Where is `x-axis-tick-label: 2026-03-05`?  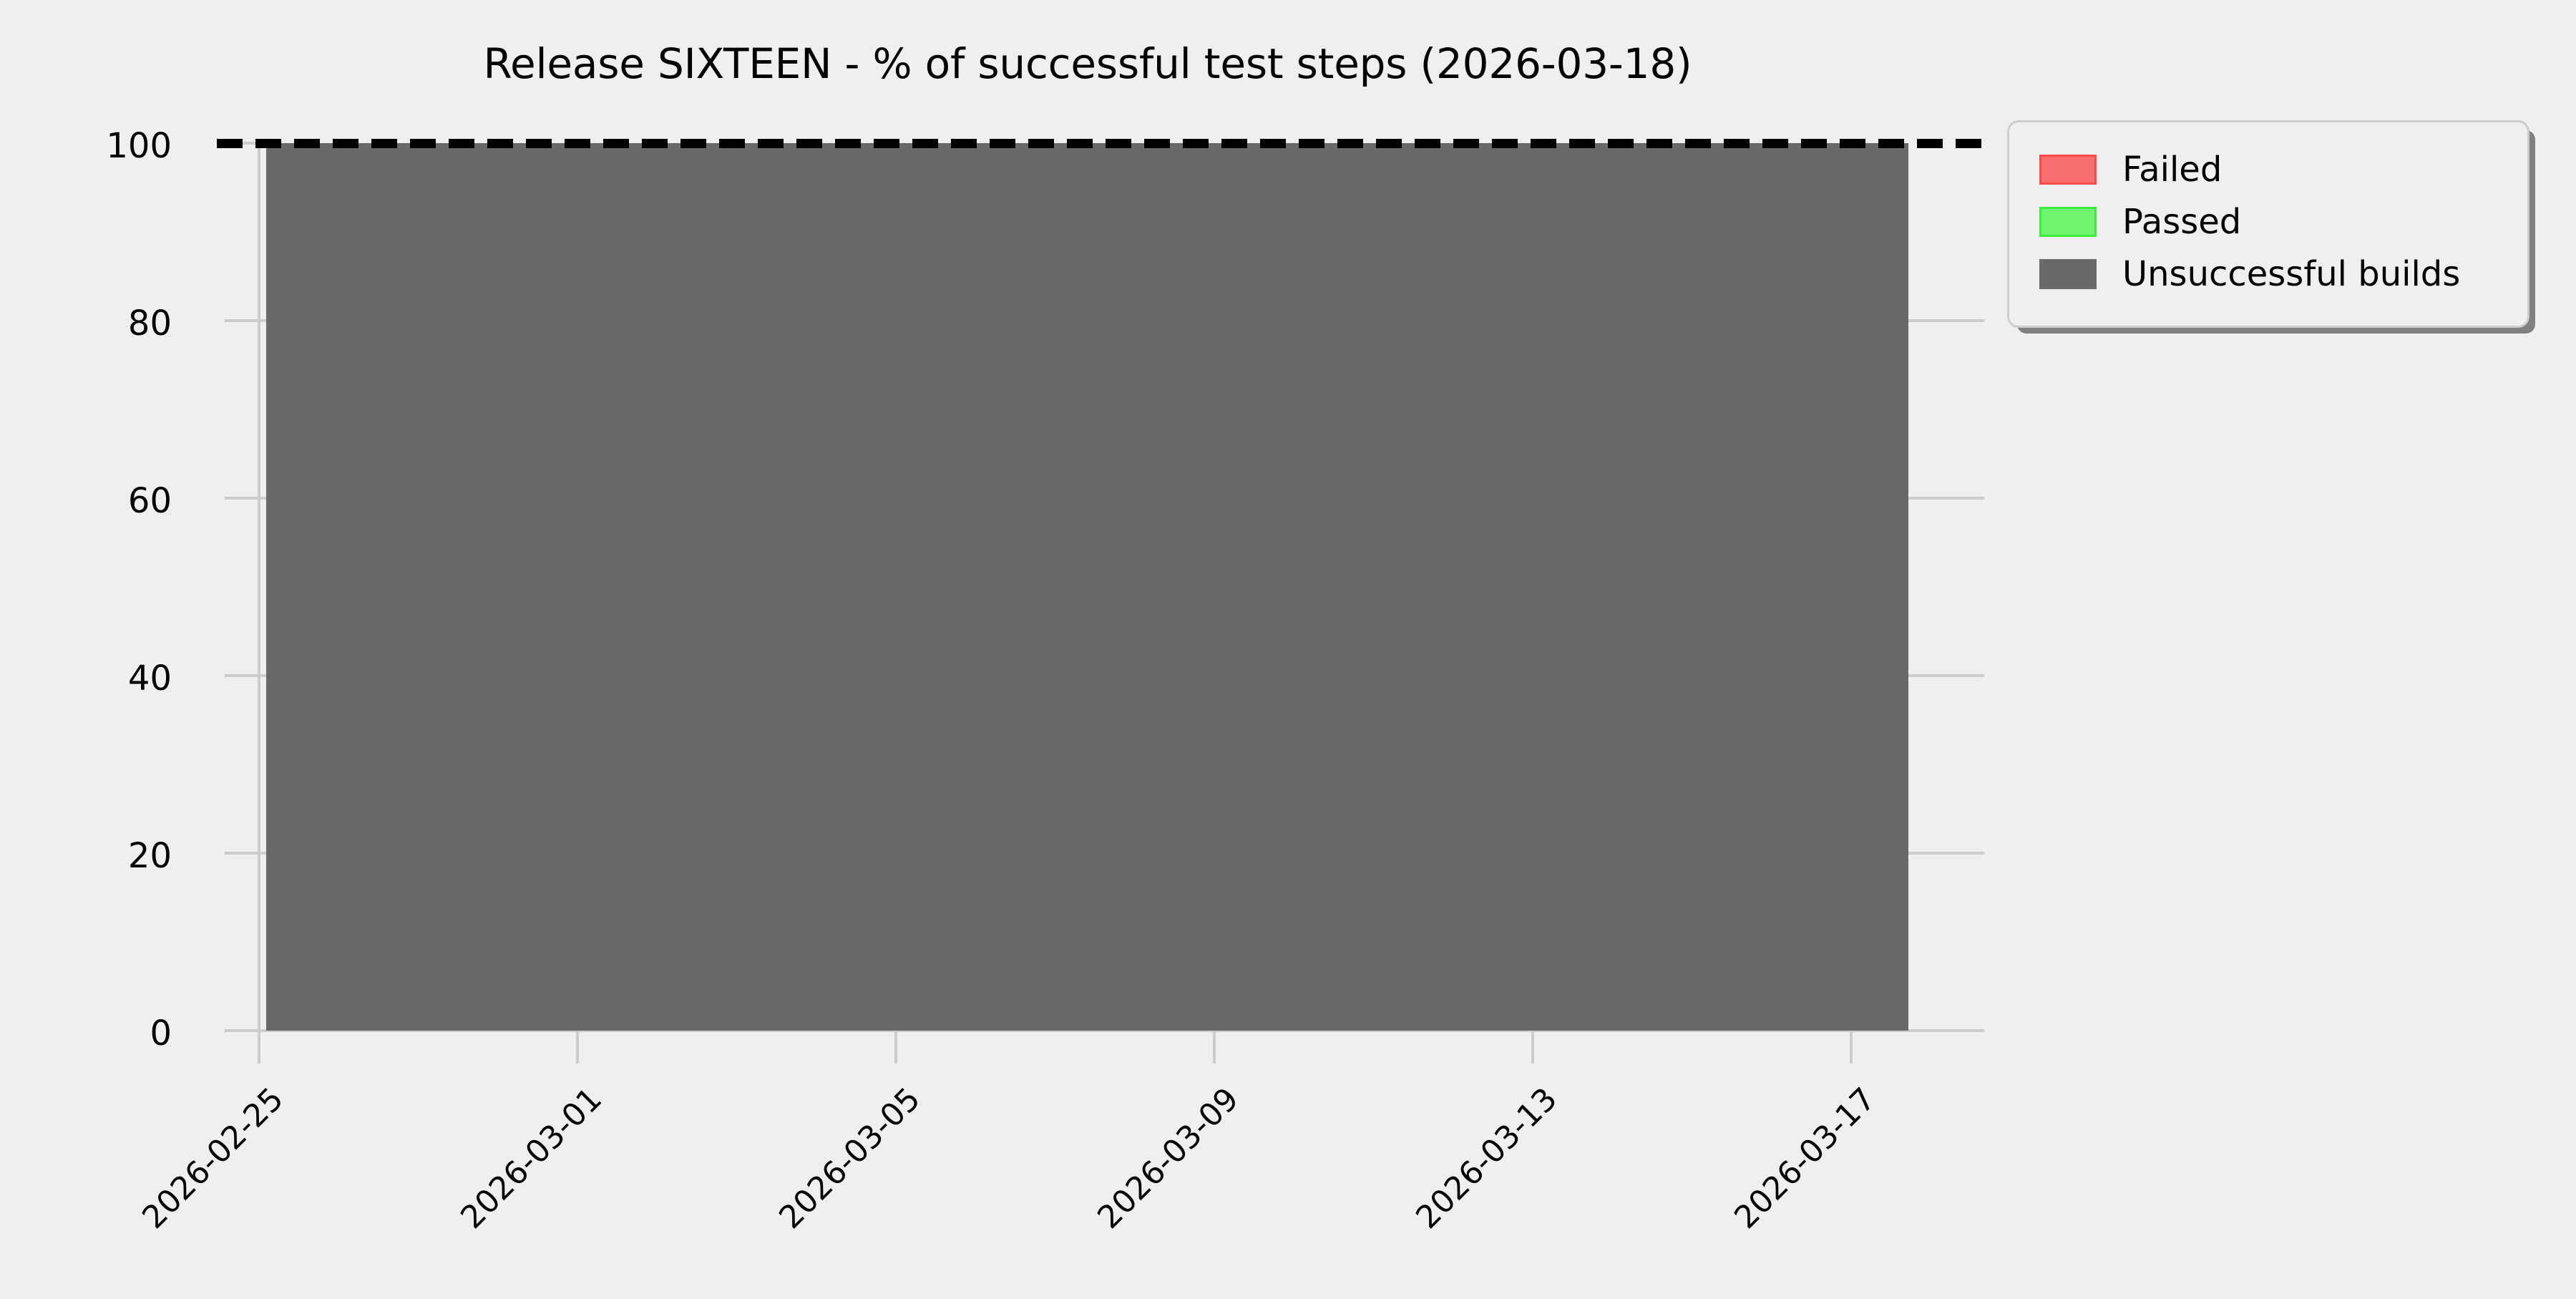
x-axis-tick-label: 2026-03-05 is located at coordinates (850, 1158).